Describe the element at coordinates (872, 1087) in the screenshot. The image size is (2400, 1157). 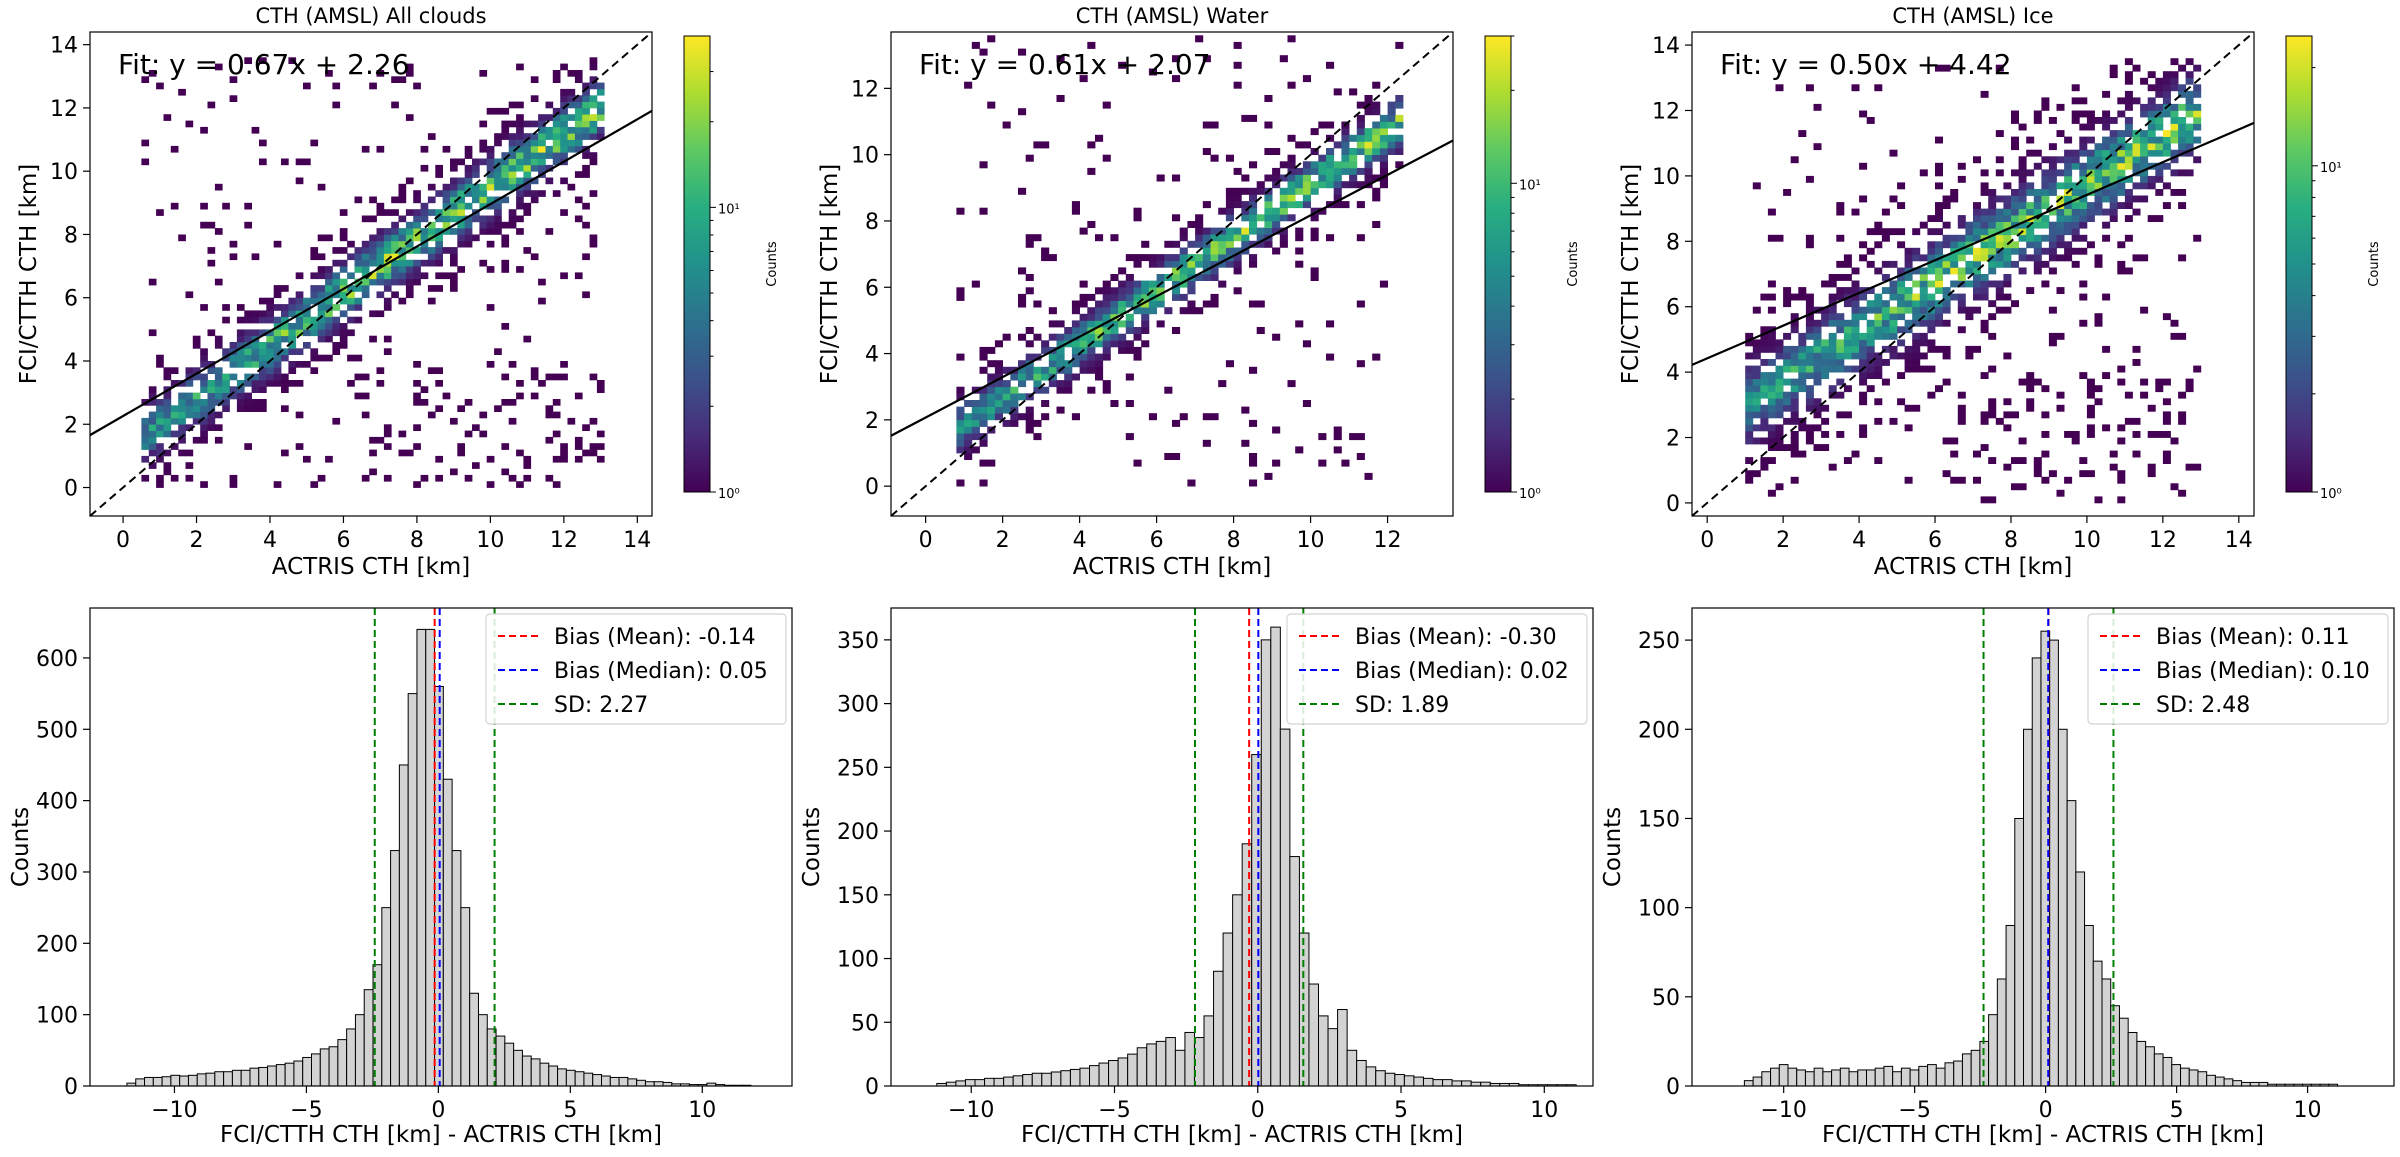
I see `y-tick-label: 0` at that location.